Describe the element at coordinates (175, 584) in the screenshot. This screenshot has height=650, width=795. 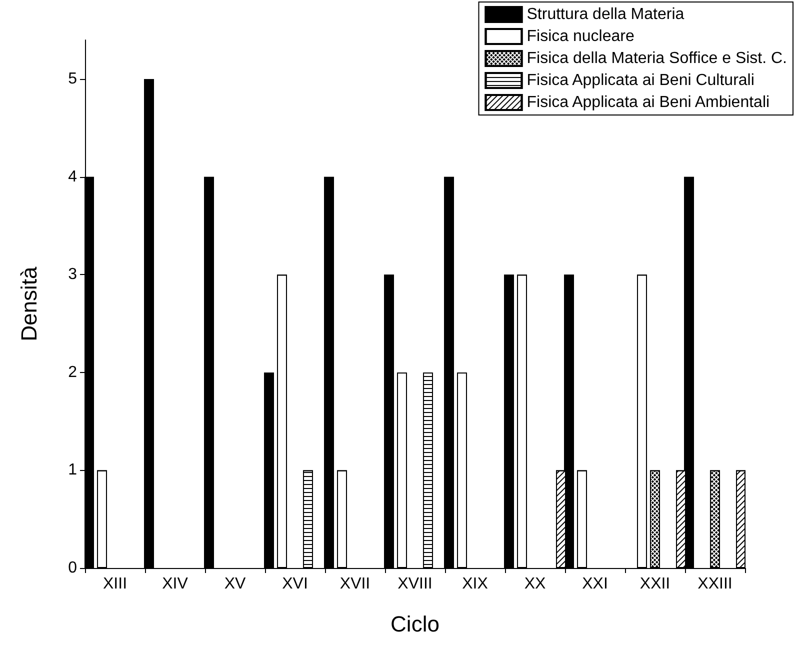
I see `x-tick-label: XIV` at that location.